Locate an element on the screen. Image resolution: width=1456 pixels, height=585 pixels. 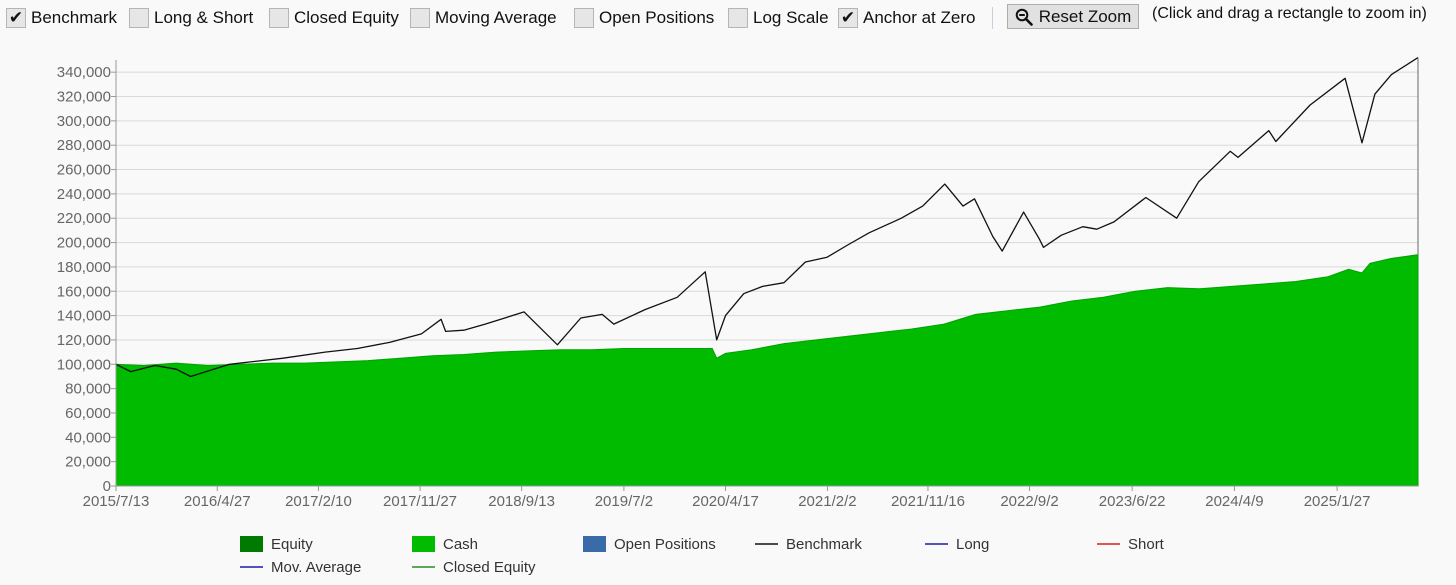
x-tick-label: 2025/1/27 is located at coordinates (1337, 501).